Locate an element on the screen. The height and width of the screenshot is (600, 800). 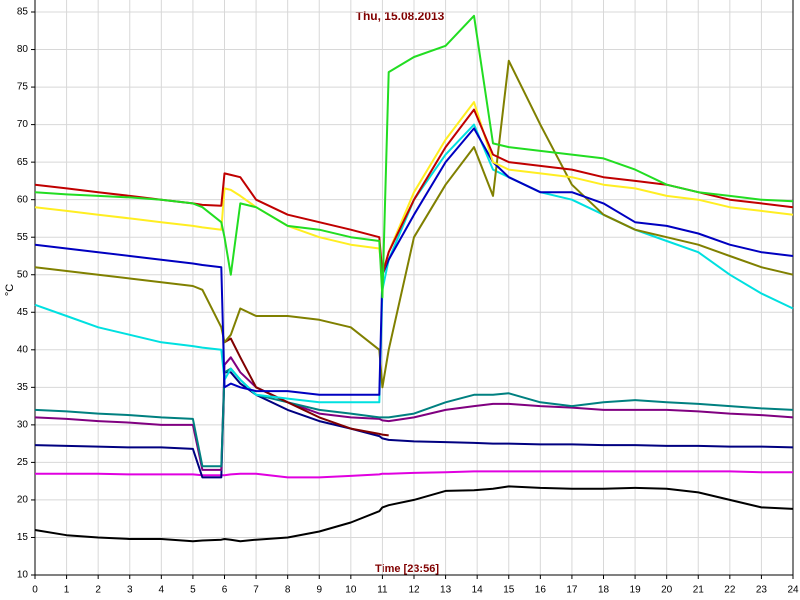
x-axis-label: Time [23:56] is located at coordinates (407, 569).